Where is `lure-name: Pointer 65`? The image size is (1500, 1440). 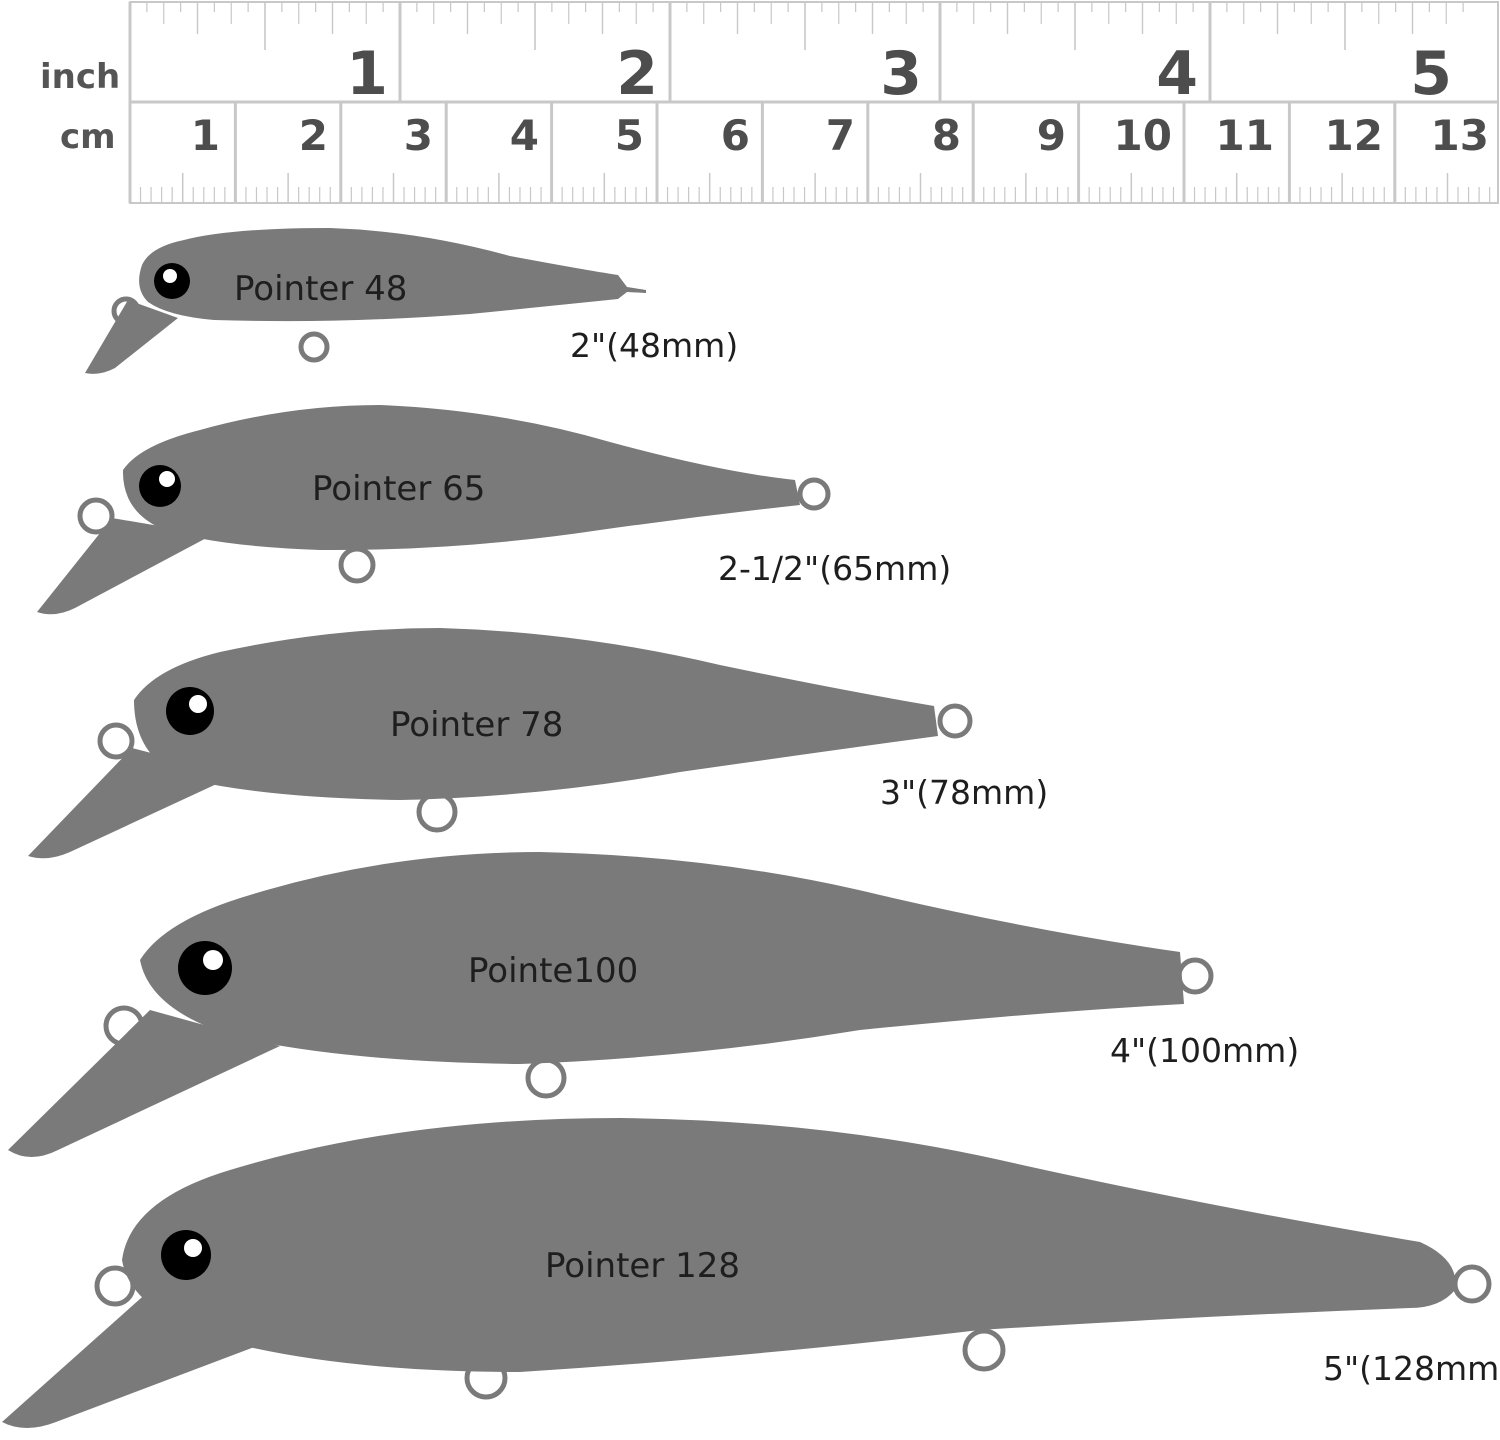 lure-name: Pointer 65 is located at coordinates (398, 489).